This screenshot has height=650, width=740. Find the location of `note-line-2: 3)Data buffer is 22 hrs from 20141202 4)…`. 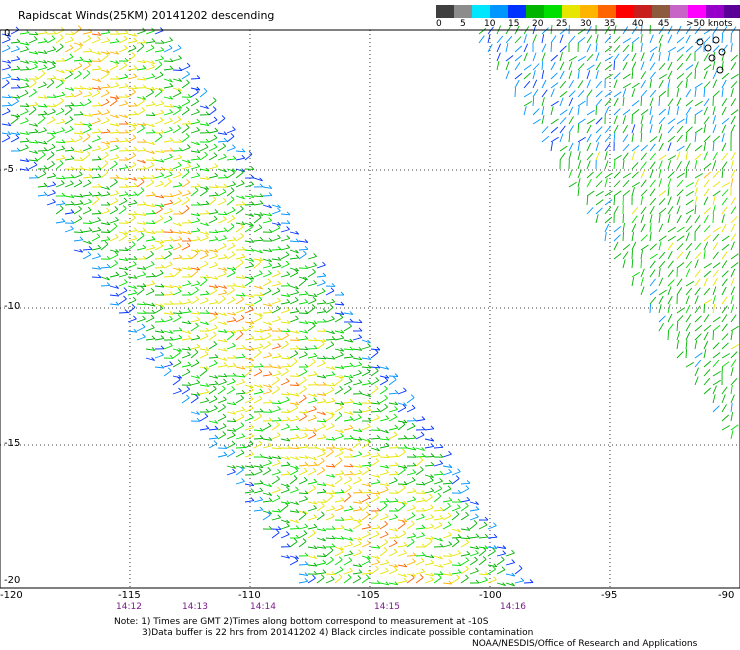

note-line-2: 3)Data buffer is 22 hrs from 20141202 4)… is located at coordinates (338, 633).